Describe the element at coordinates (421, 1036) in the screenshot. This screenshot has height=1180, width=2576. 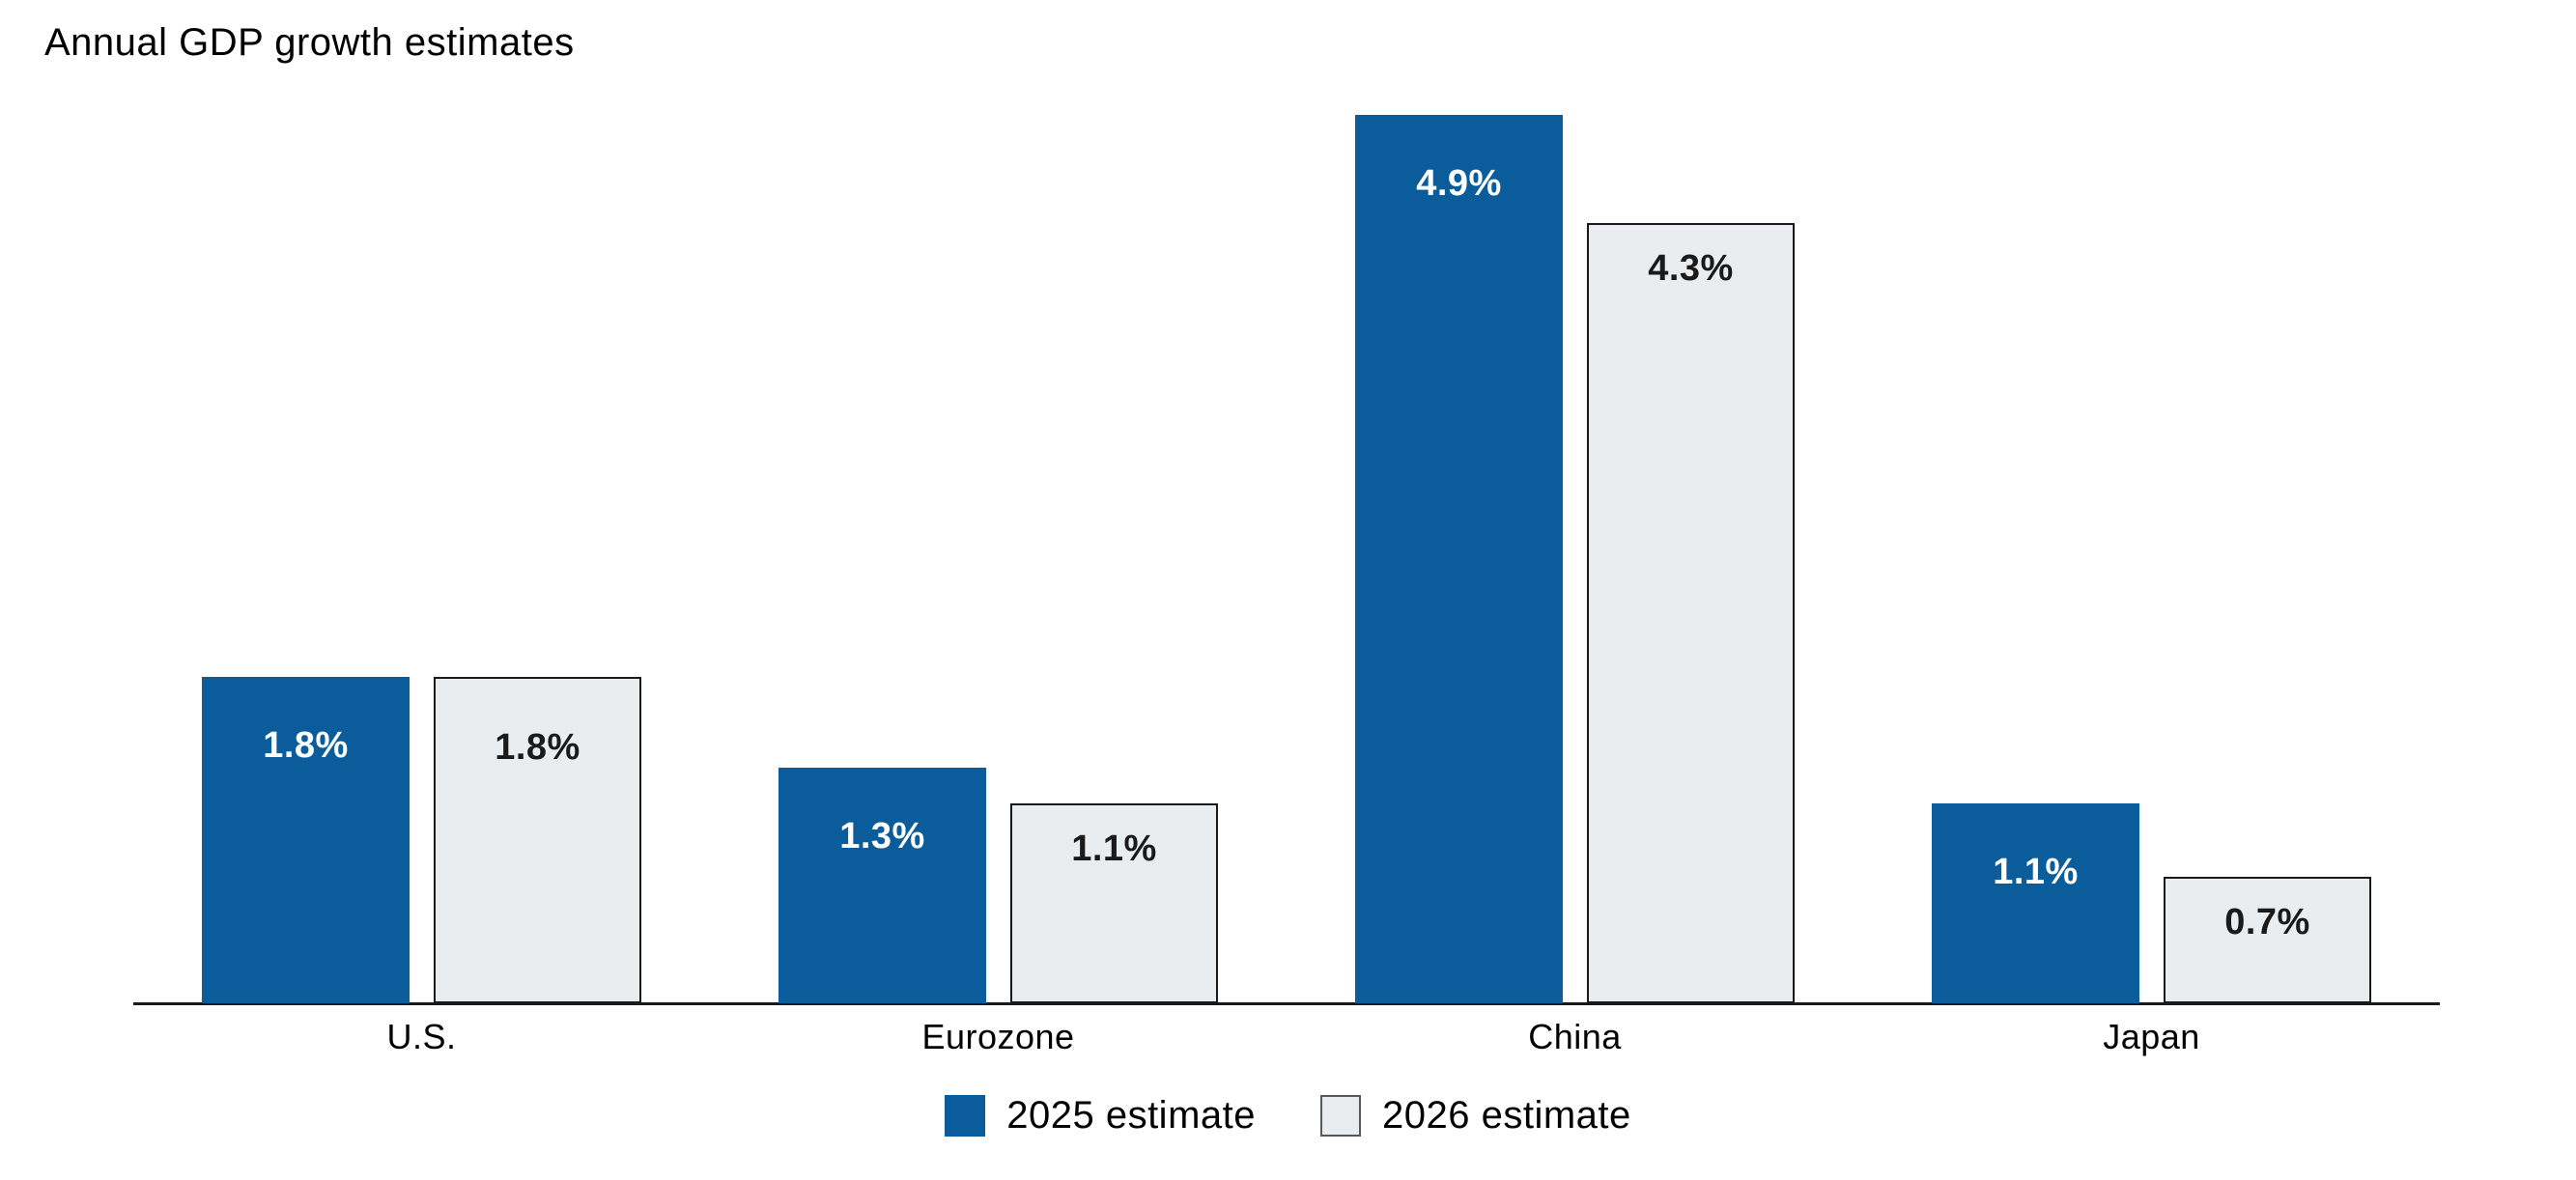
I see `category-label: U.S.` at that location.